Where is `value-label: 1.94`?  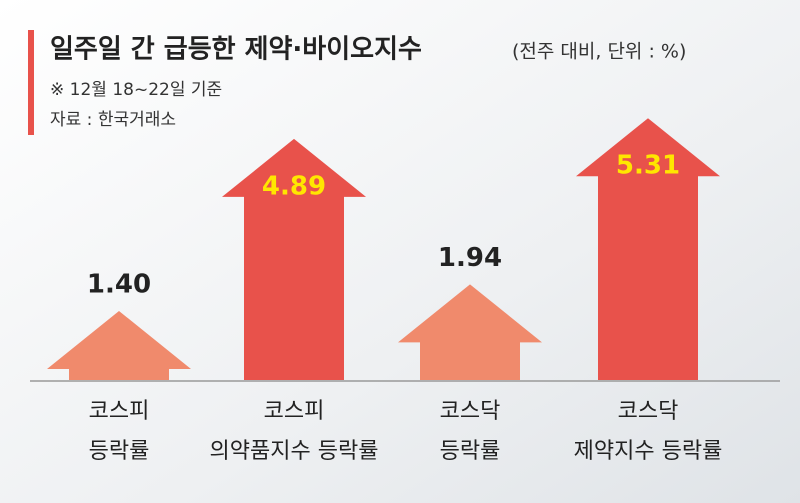 value-label: 1.94 is located at coordinates (470, 258).